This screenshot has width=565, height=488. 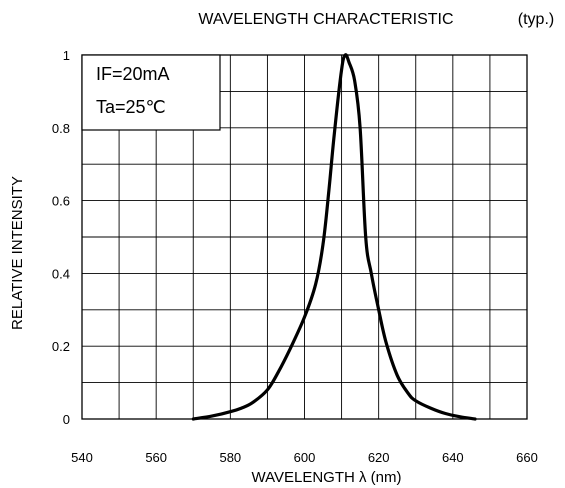 I want to click on chart-title: WAVELENGTH CHARACTERISTIC, so click(x=325, y=19).